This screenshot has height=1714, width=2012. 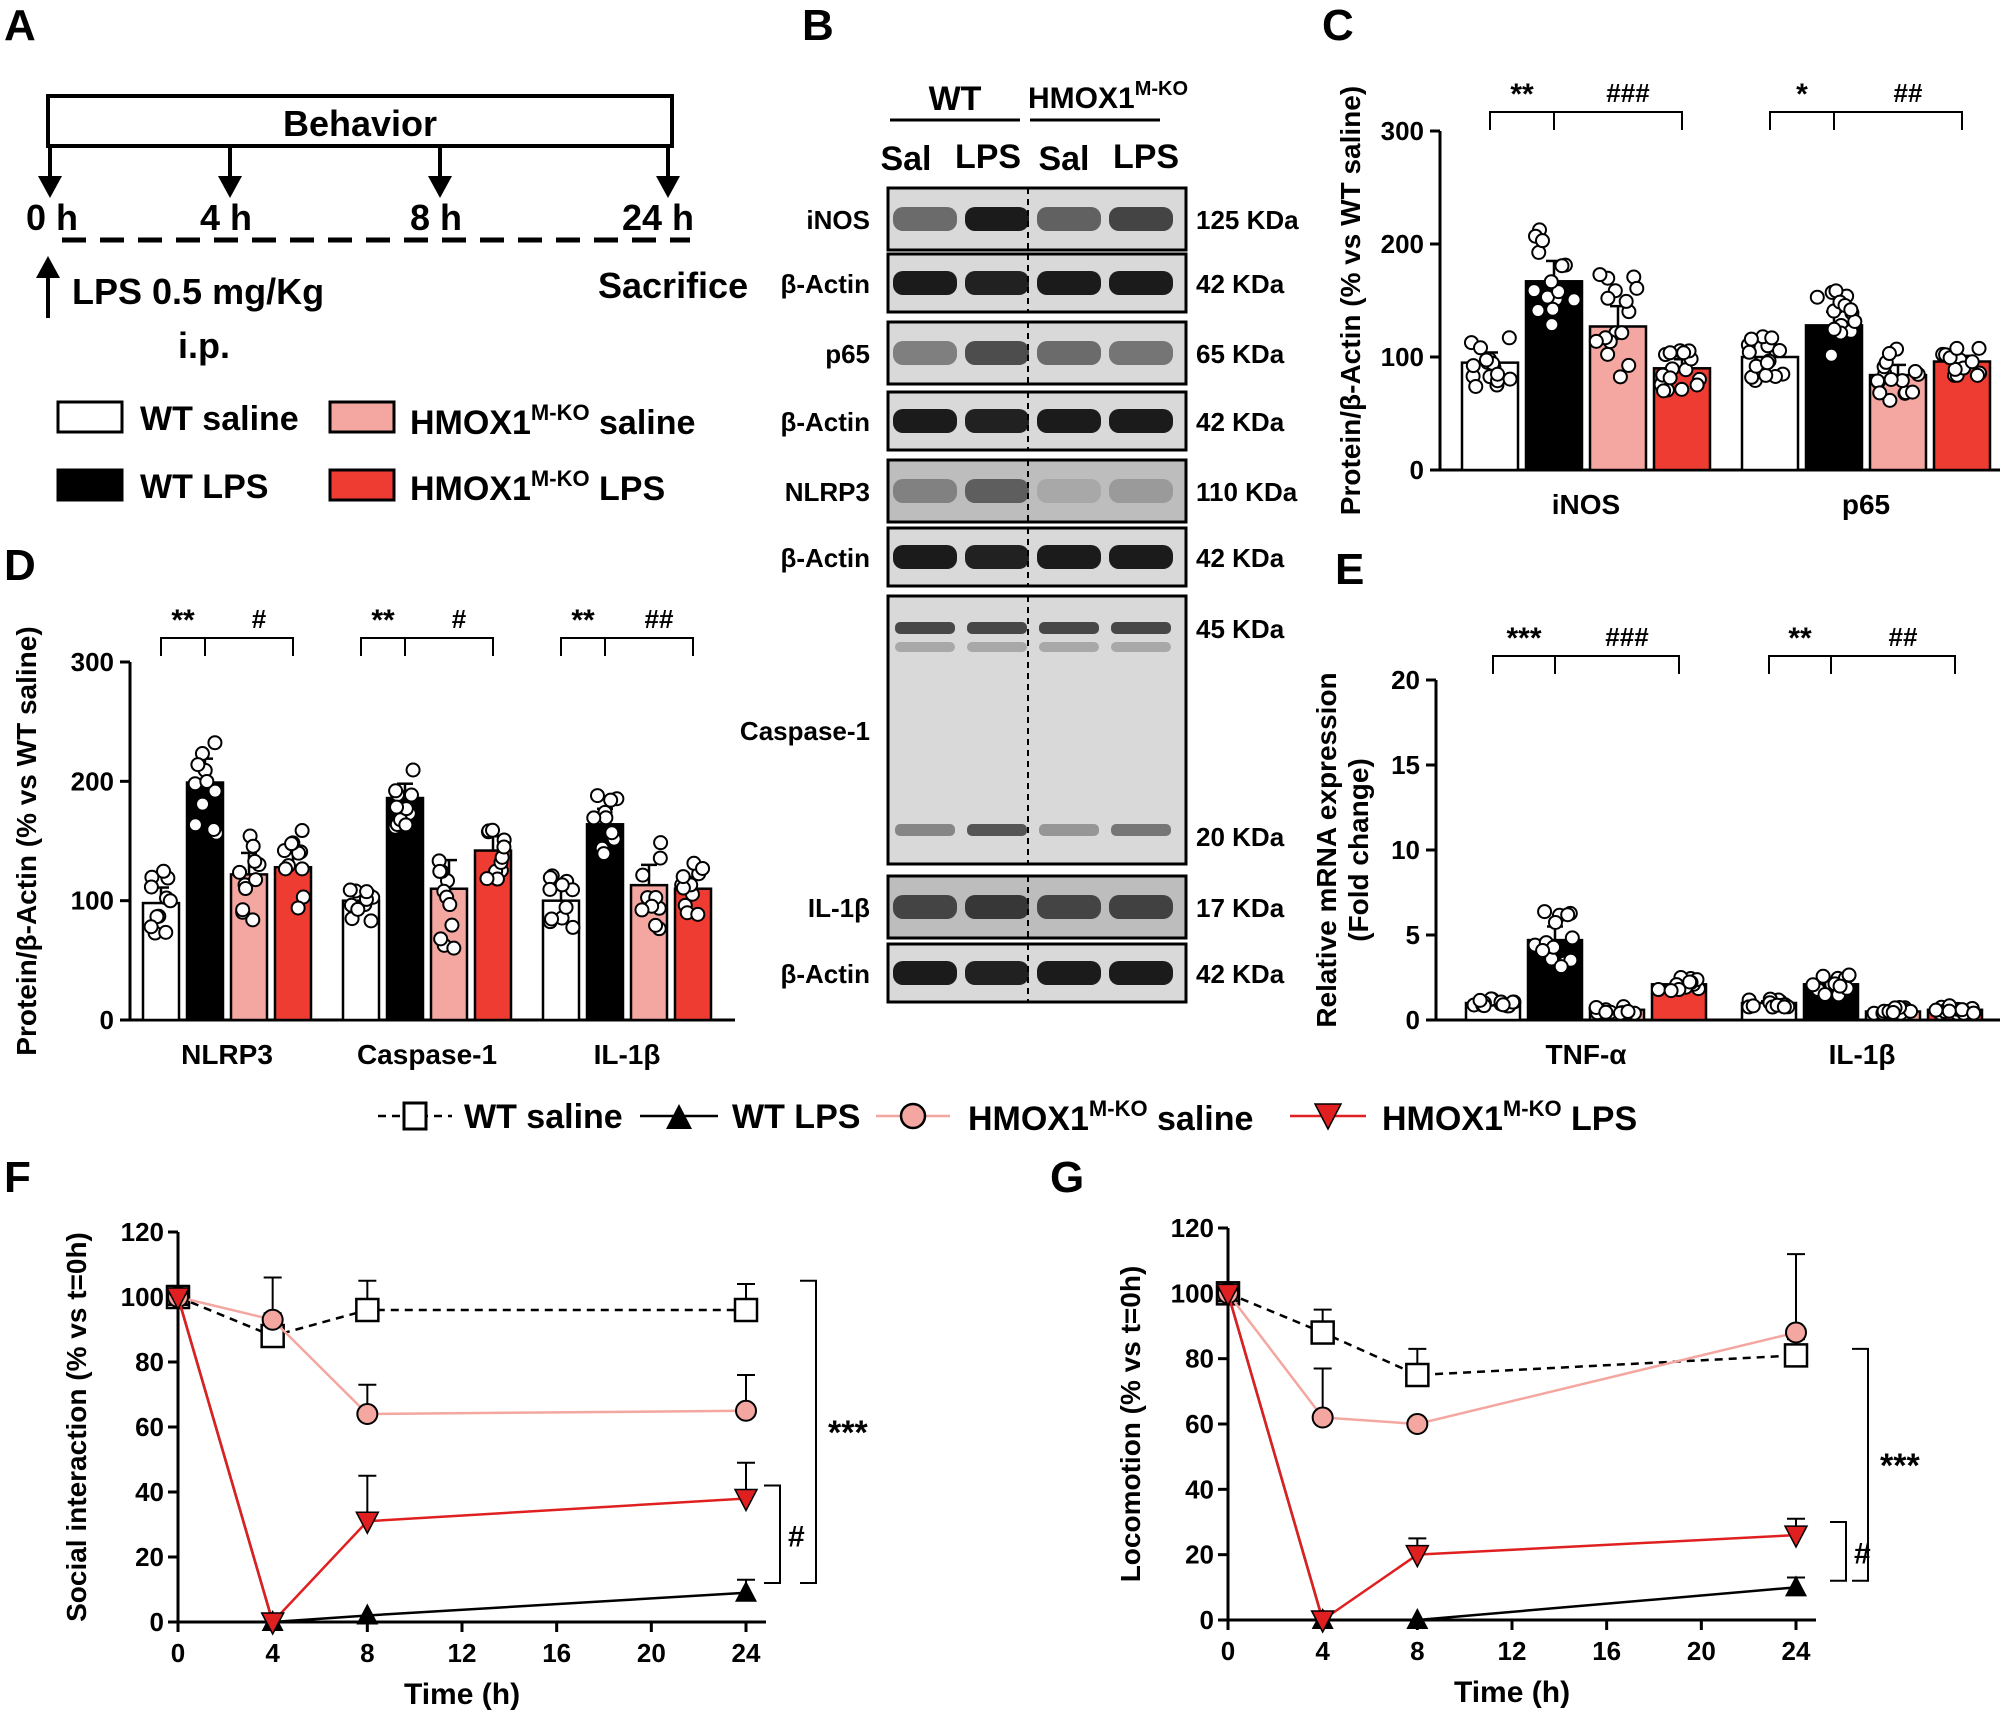 I want to click on time-arrows, so click(x=359, y=165).